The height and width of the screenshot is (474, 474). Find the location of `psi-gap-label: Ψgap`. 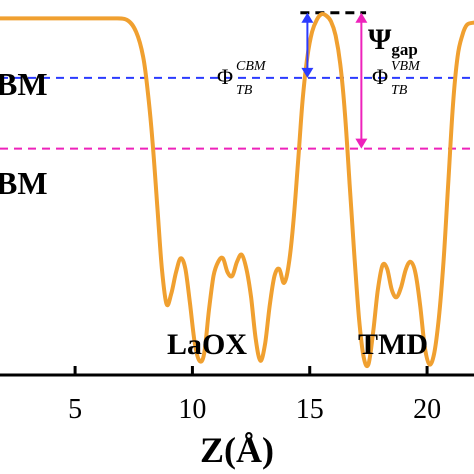

psi-gap-label: Ψgap is located at coordinates (393, 41).